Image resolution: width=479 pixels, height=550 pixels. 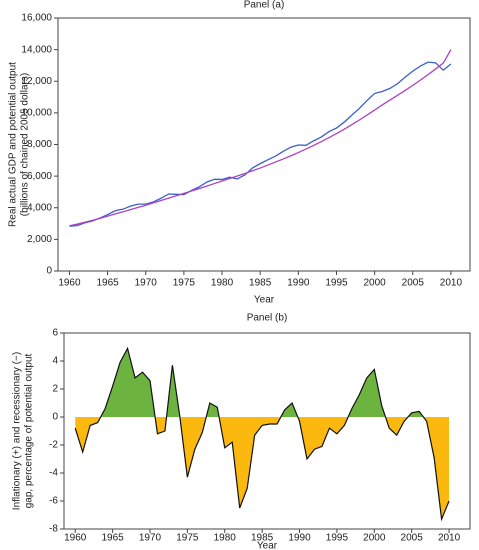 What do you see at coordinates (36, 81) in the screenshot?
I see `y-tick-label: 12,000` at bounding box center [36, 81].